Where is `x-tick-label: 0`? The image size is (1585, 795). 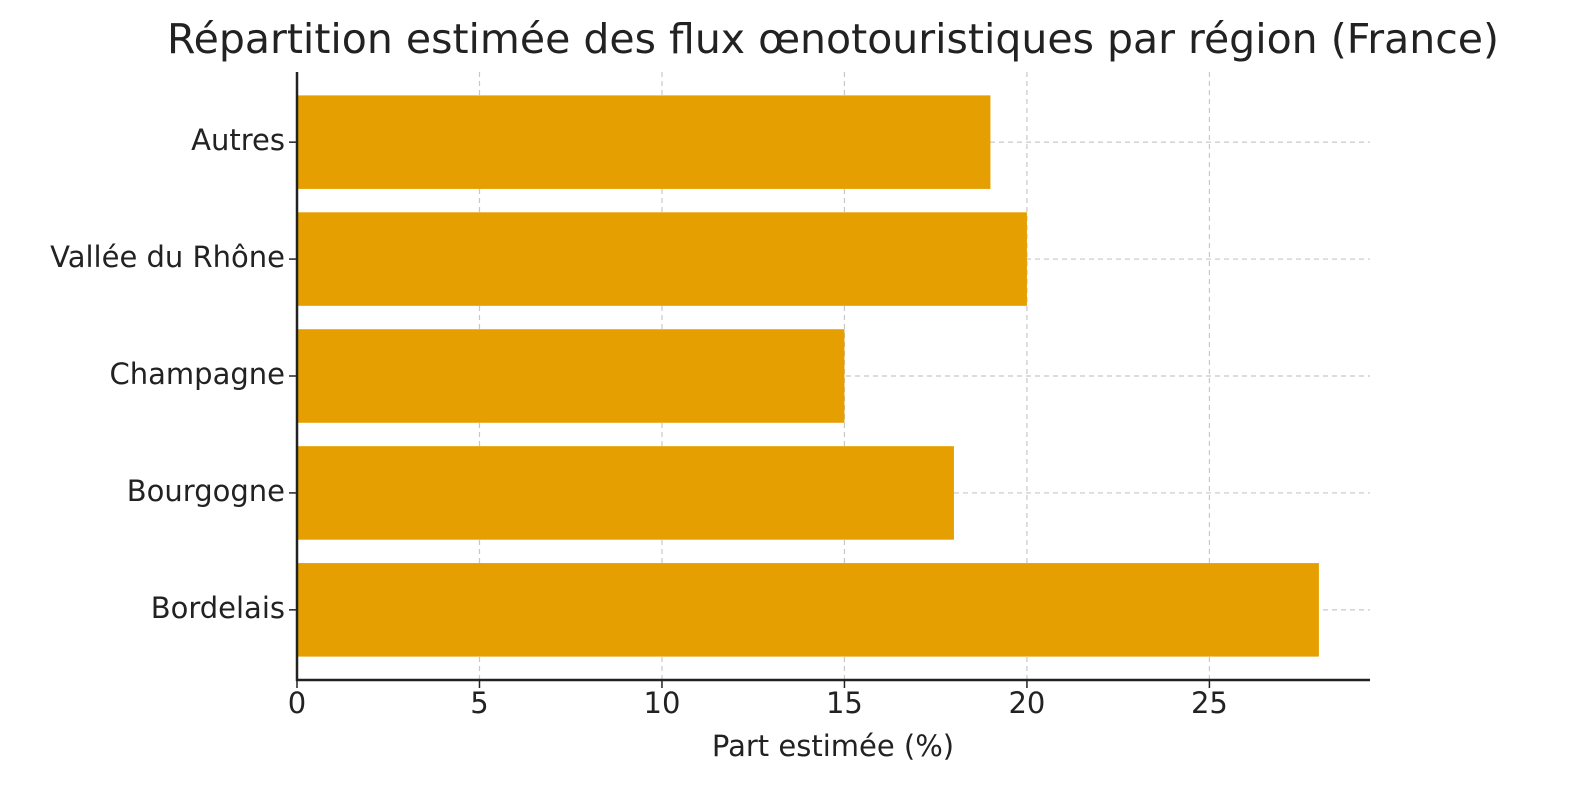 x-tick-label: 0 is located at coordinates (297, 703).